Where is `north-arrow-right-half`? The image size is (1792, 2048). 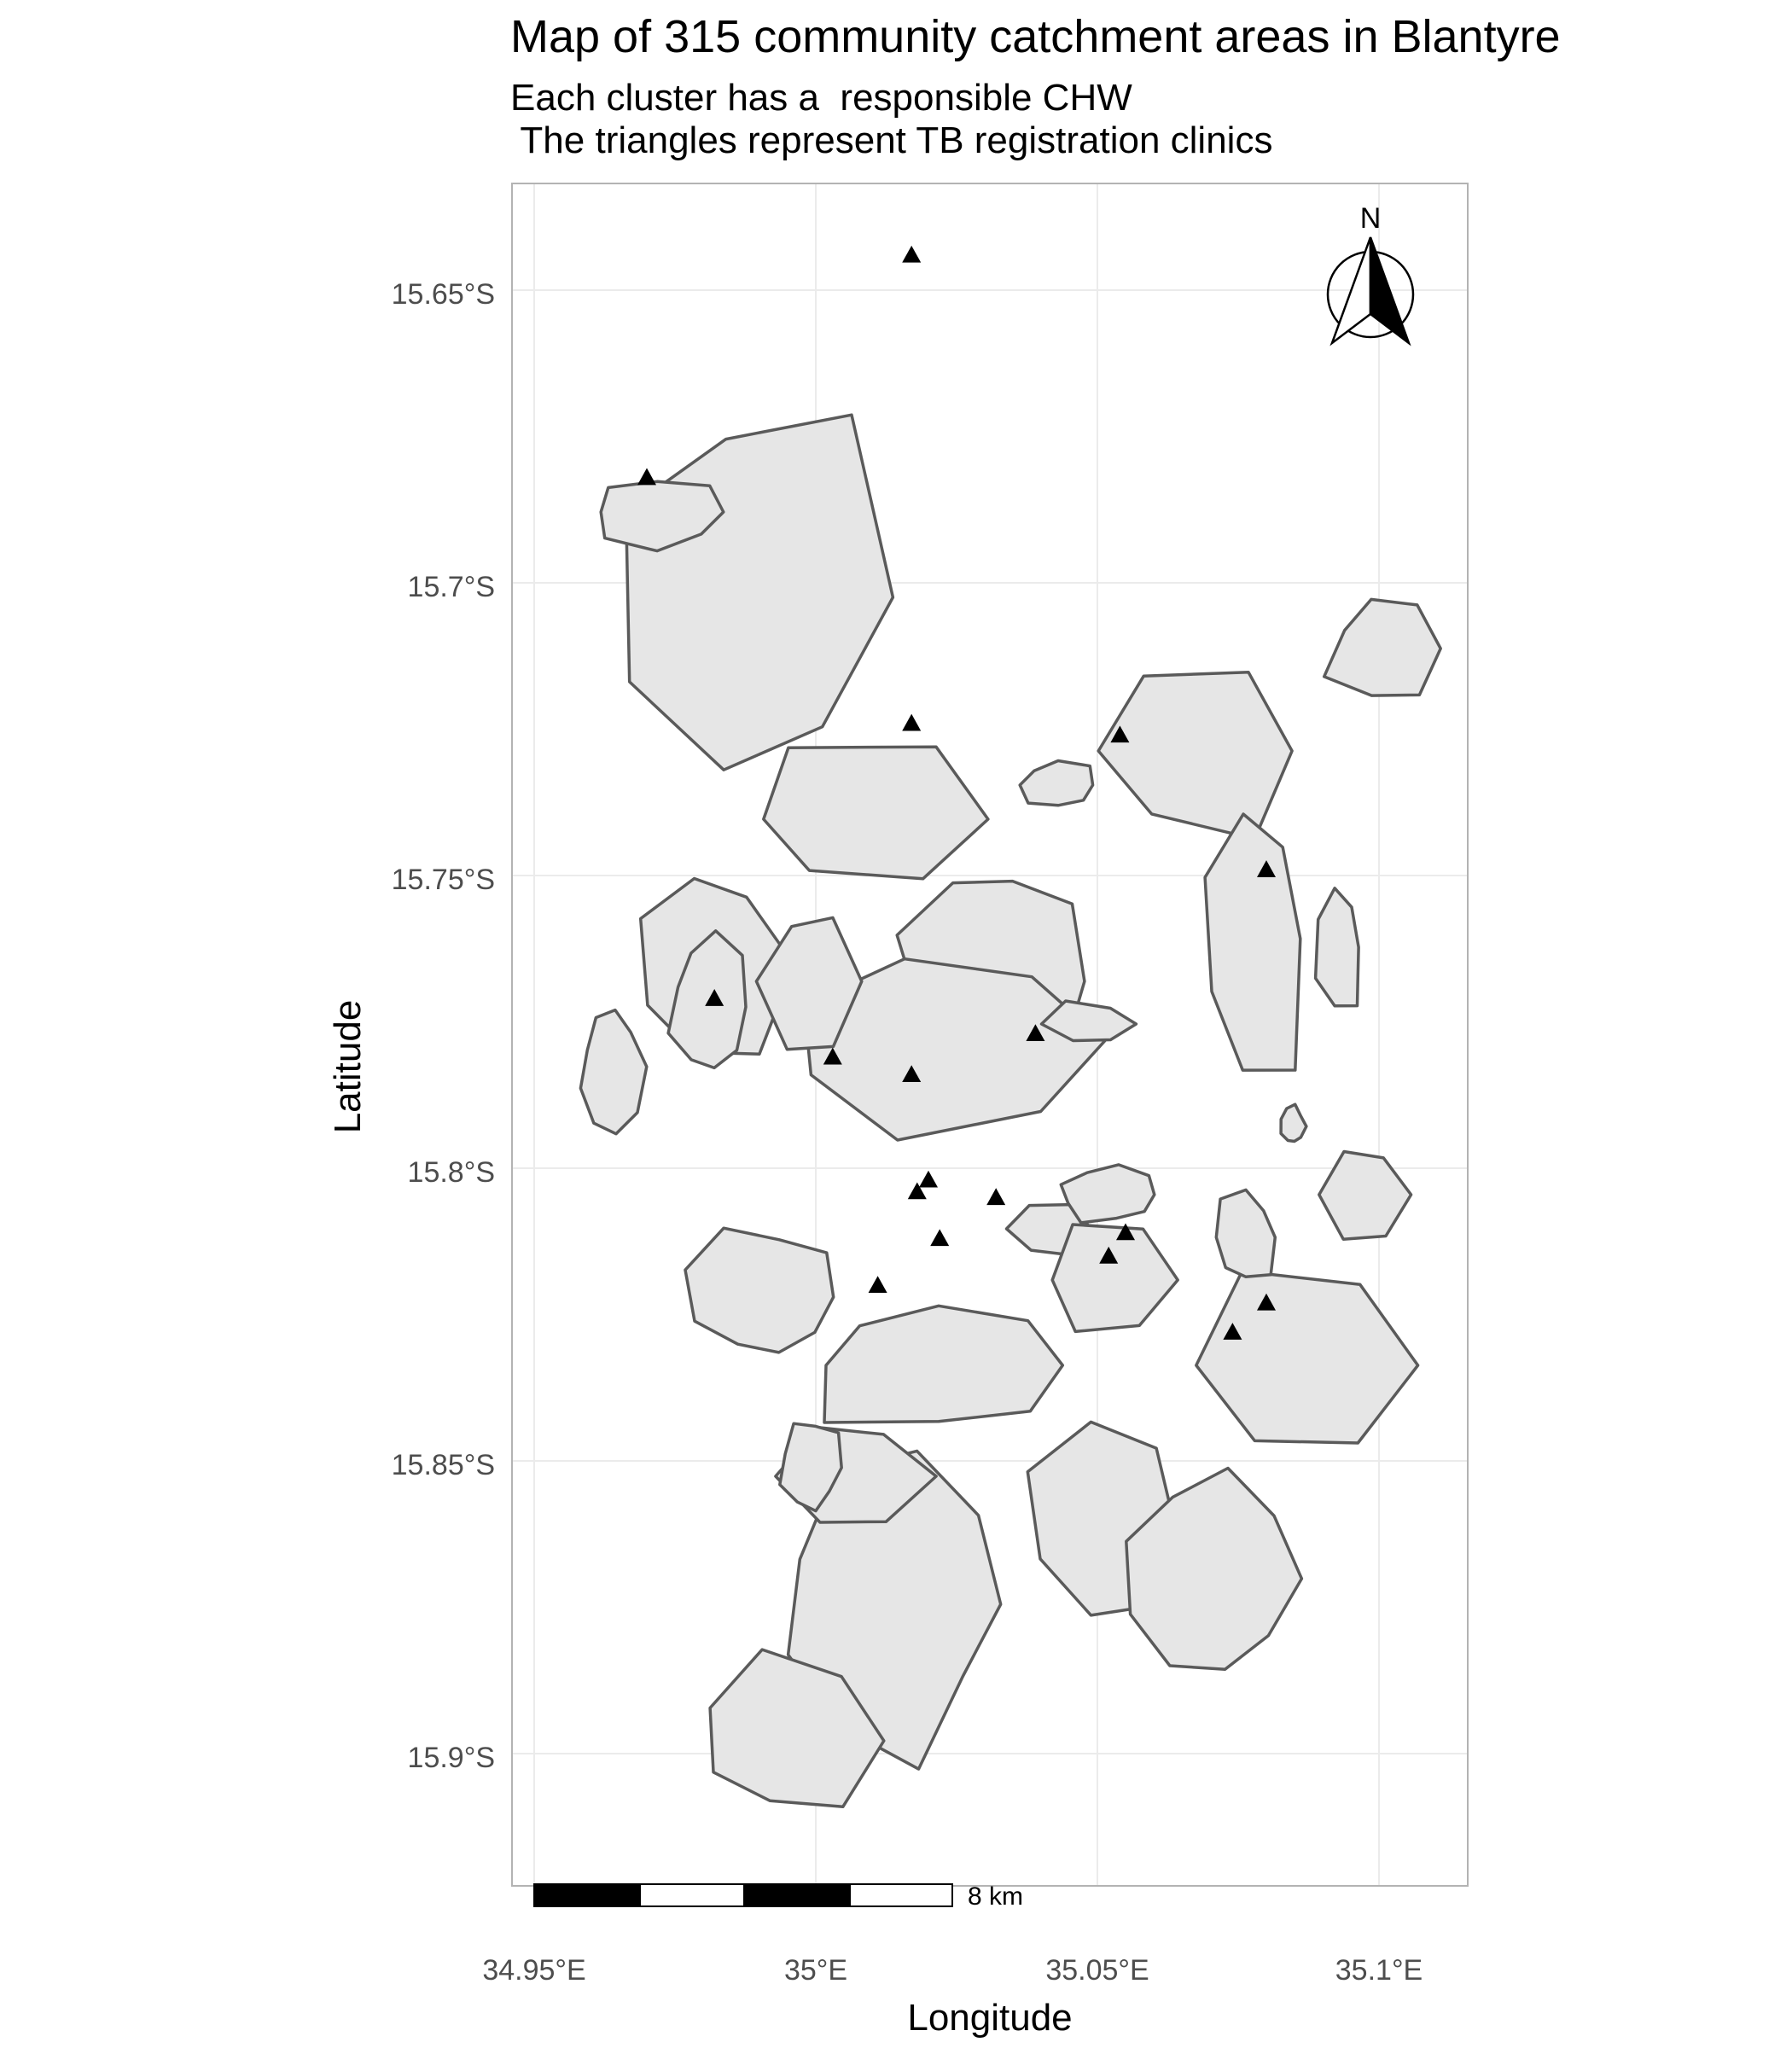
north-arrow-right-half is located at coordinates (1390, 291).